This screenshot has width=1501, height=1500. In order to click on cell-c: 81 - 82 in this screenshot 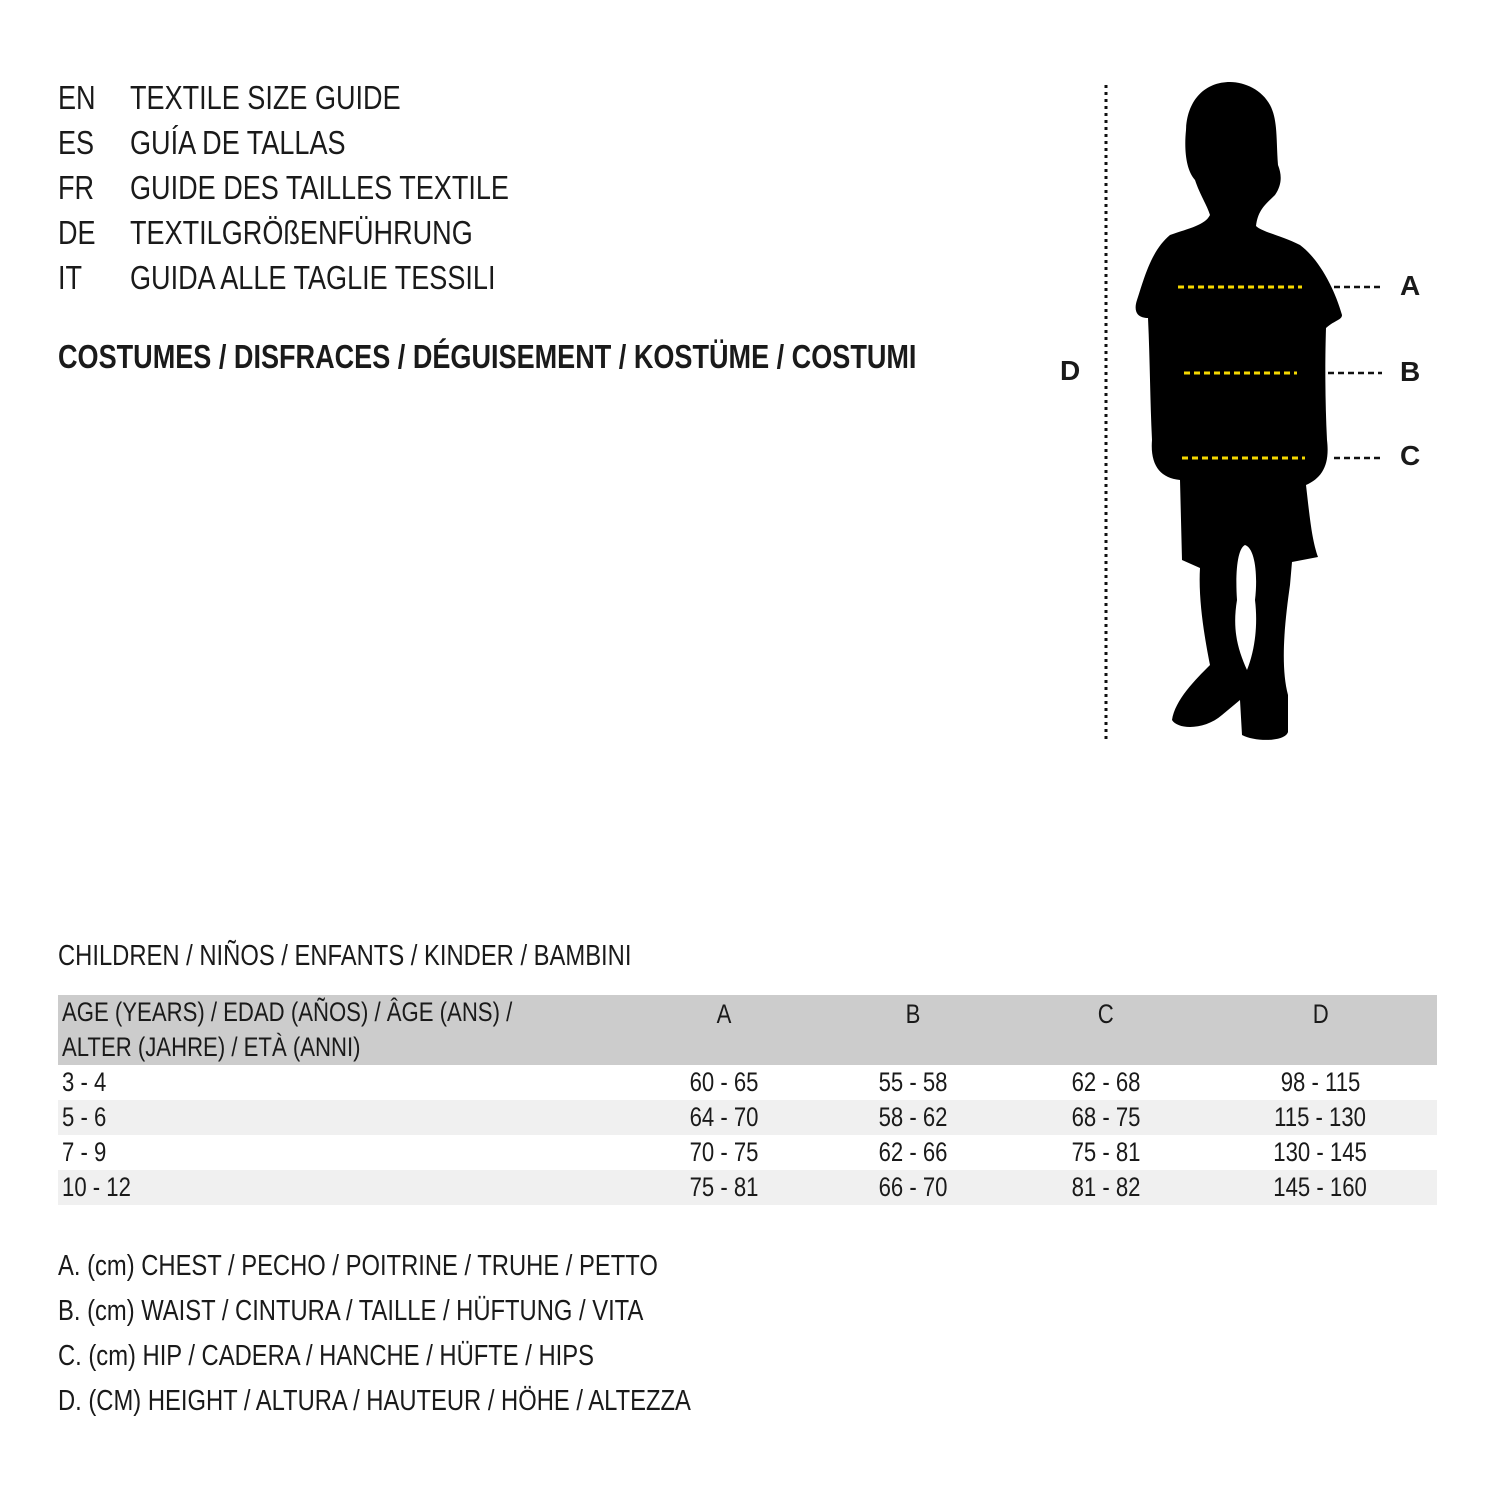, I will do `click(1106, 1187)`.